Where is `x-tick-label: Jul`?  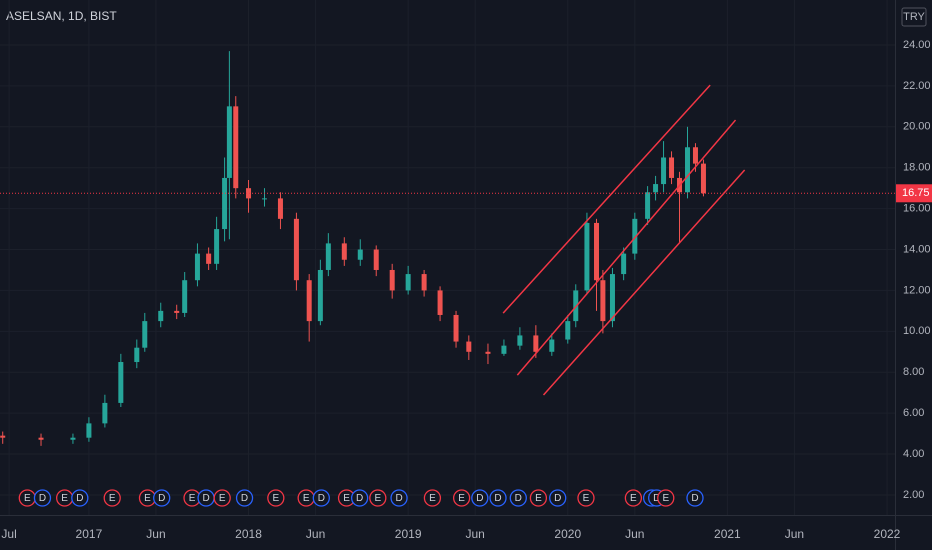 x-tick-label: Jul is located at coordinates (8, 534).